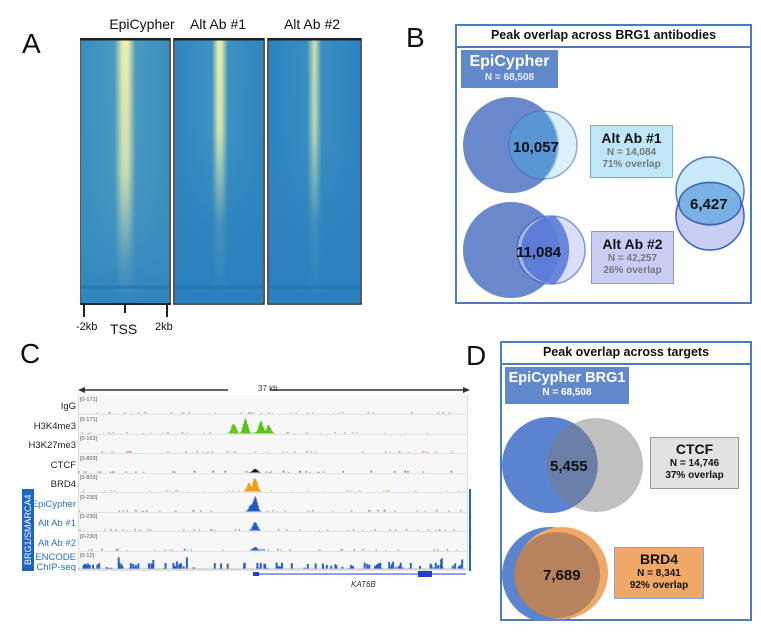 This screenshot has height=632, width=761. Describe the element at coordinates (87, 327) in the screenshot. I see `axis-label-minus-2kb: -2kb` at that location.